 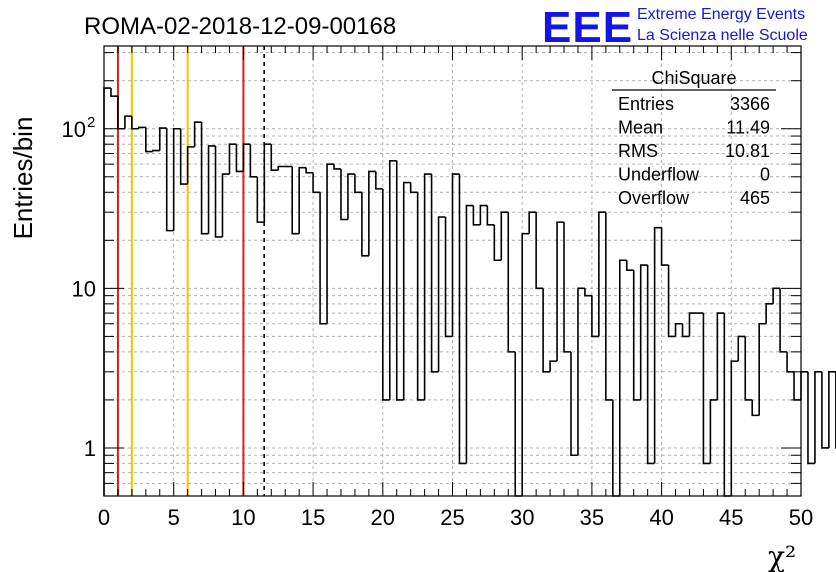 What do you see at coordinates (765, 175) in the screenshot?
I see `stats-value: 0` at bounding box center [765, 175].